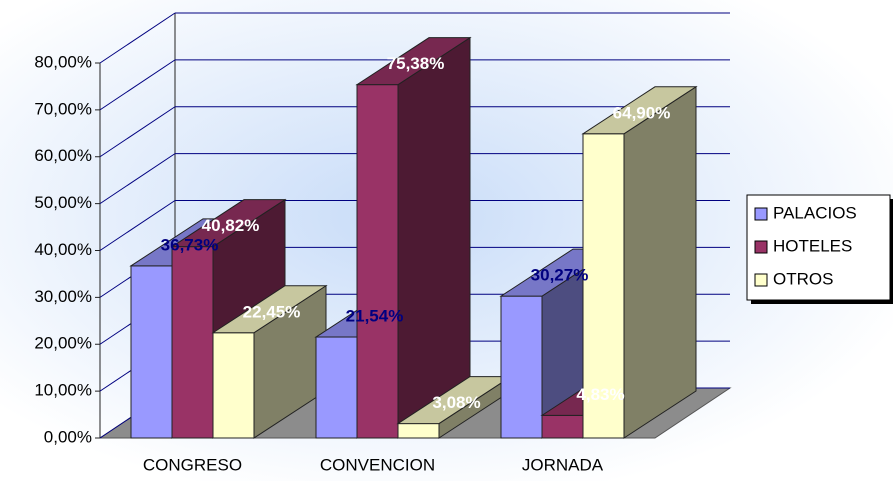  Describe the element at coordinates (63, 343) in the screenshot. I see `y-tick-label: 20,00%` at that location.